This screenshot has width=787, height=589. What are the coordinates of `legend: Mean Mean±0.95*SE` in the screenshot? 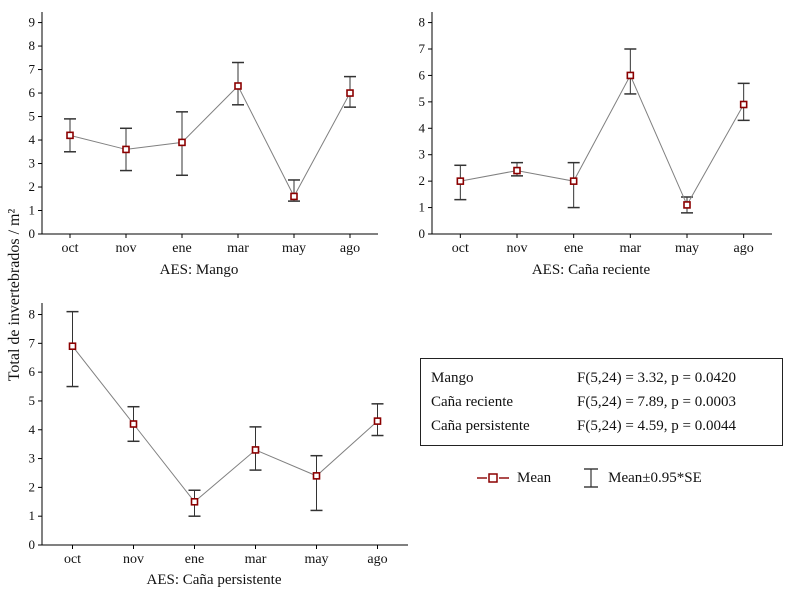 It's located at (589, 478).